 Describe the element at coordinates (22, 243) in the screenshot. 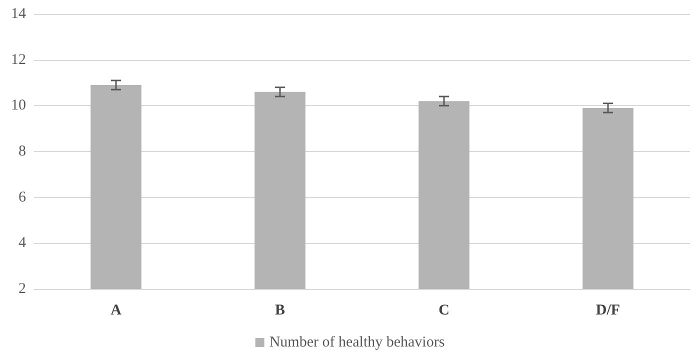

I see `y-tick-label: 4` at that location.